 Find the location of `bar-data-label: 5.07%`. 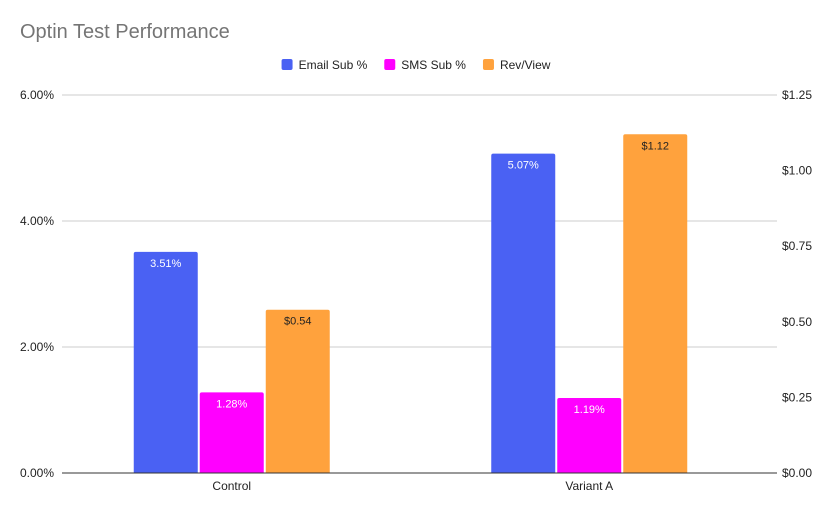

bar-data-label: 5.07% is located at coordinates (523, 166).